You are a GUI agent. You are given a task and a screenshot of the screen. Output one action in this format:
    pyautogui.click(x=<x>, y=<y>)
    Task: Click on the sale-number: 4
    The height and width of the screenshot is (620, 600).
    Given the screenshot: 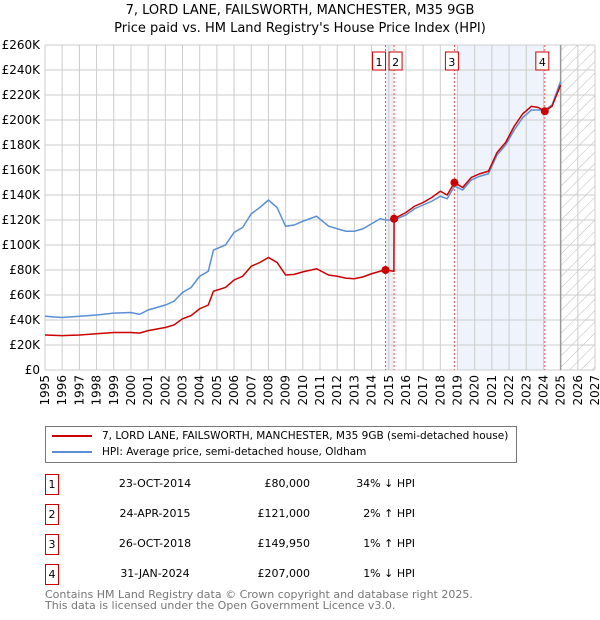 What is the action you would take?
    pyautogui.click(x=52, y=574)
    